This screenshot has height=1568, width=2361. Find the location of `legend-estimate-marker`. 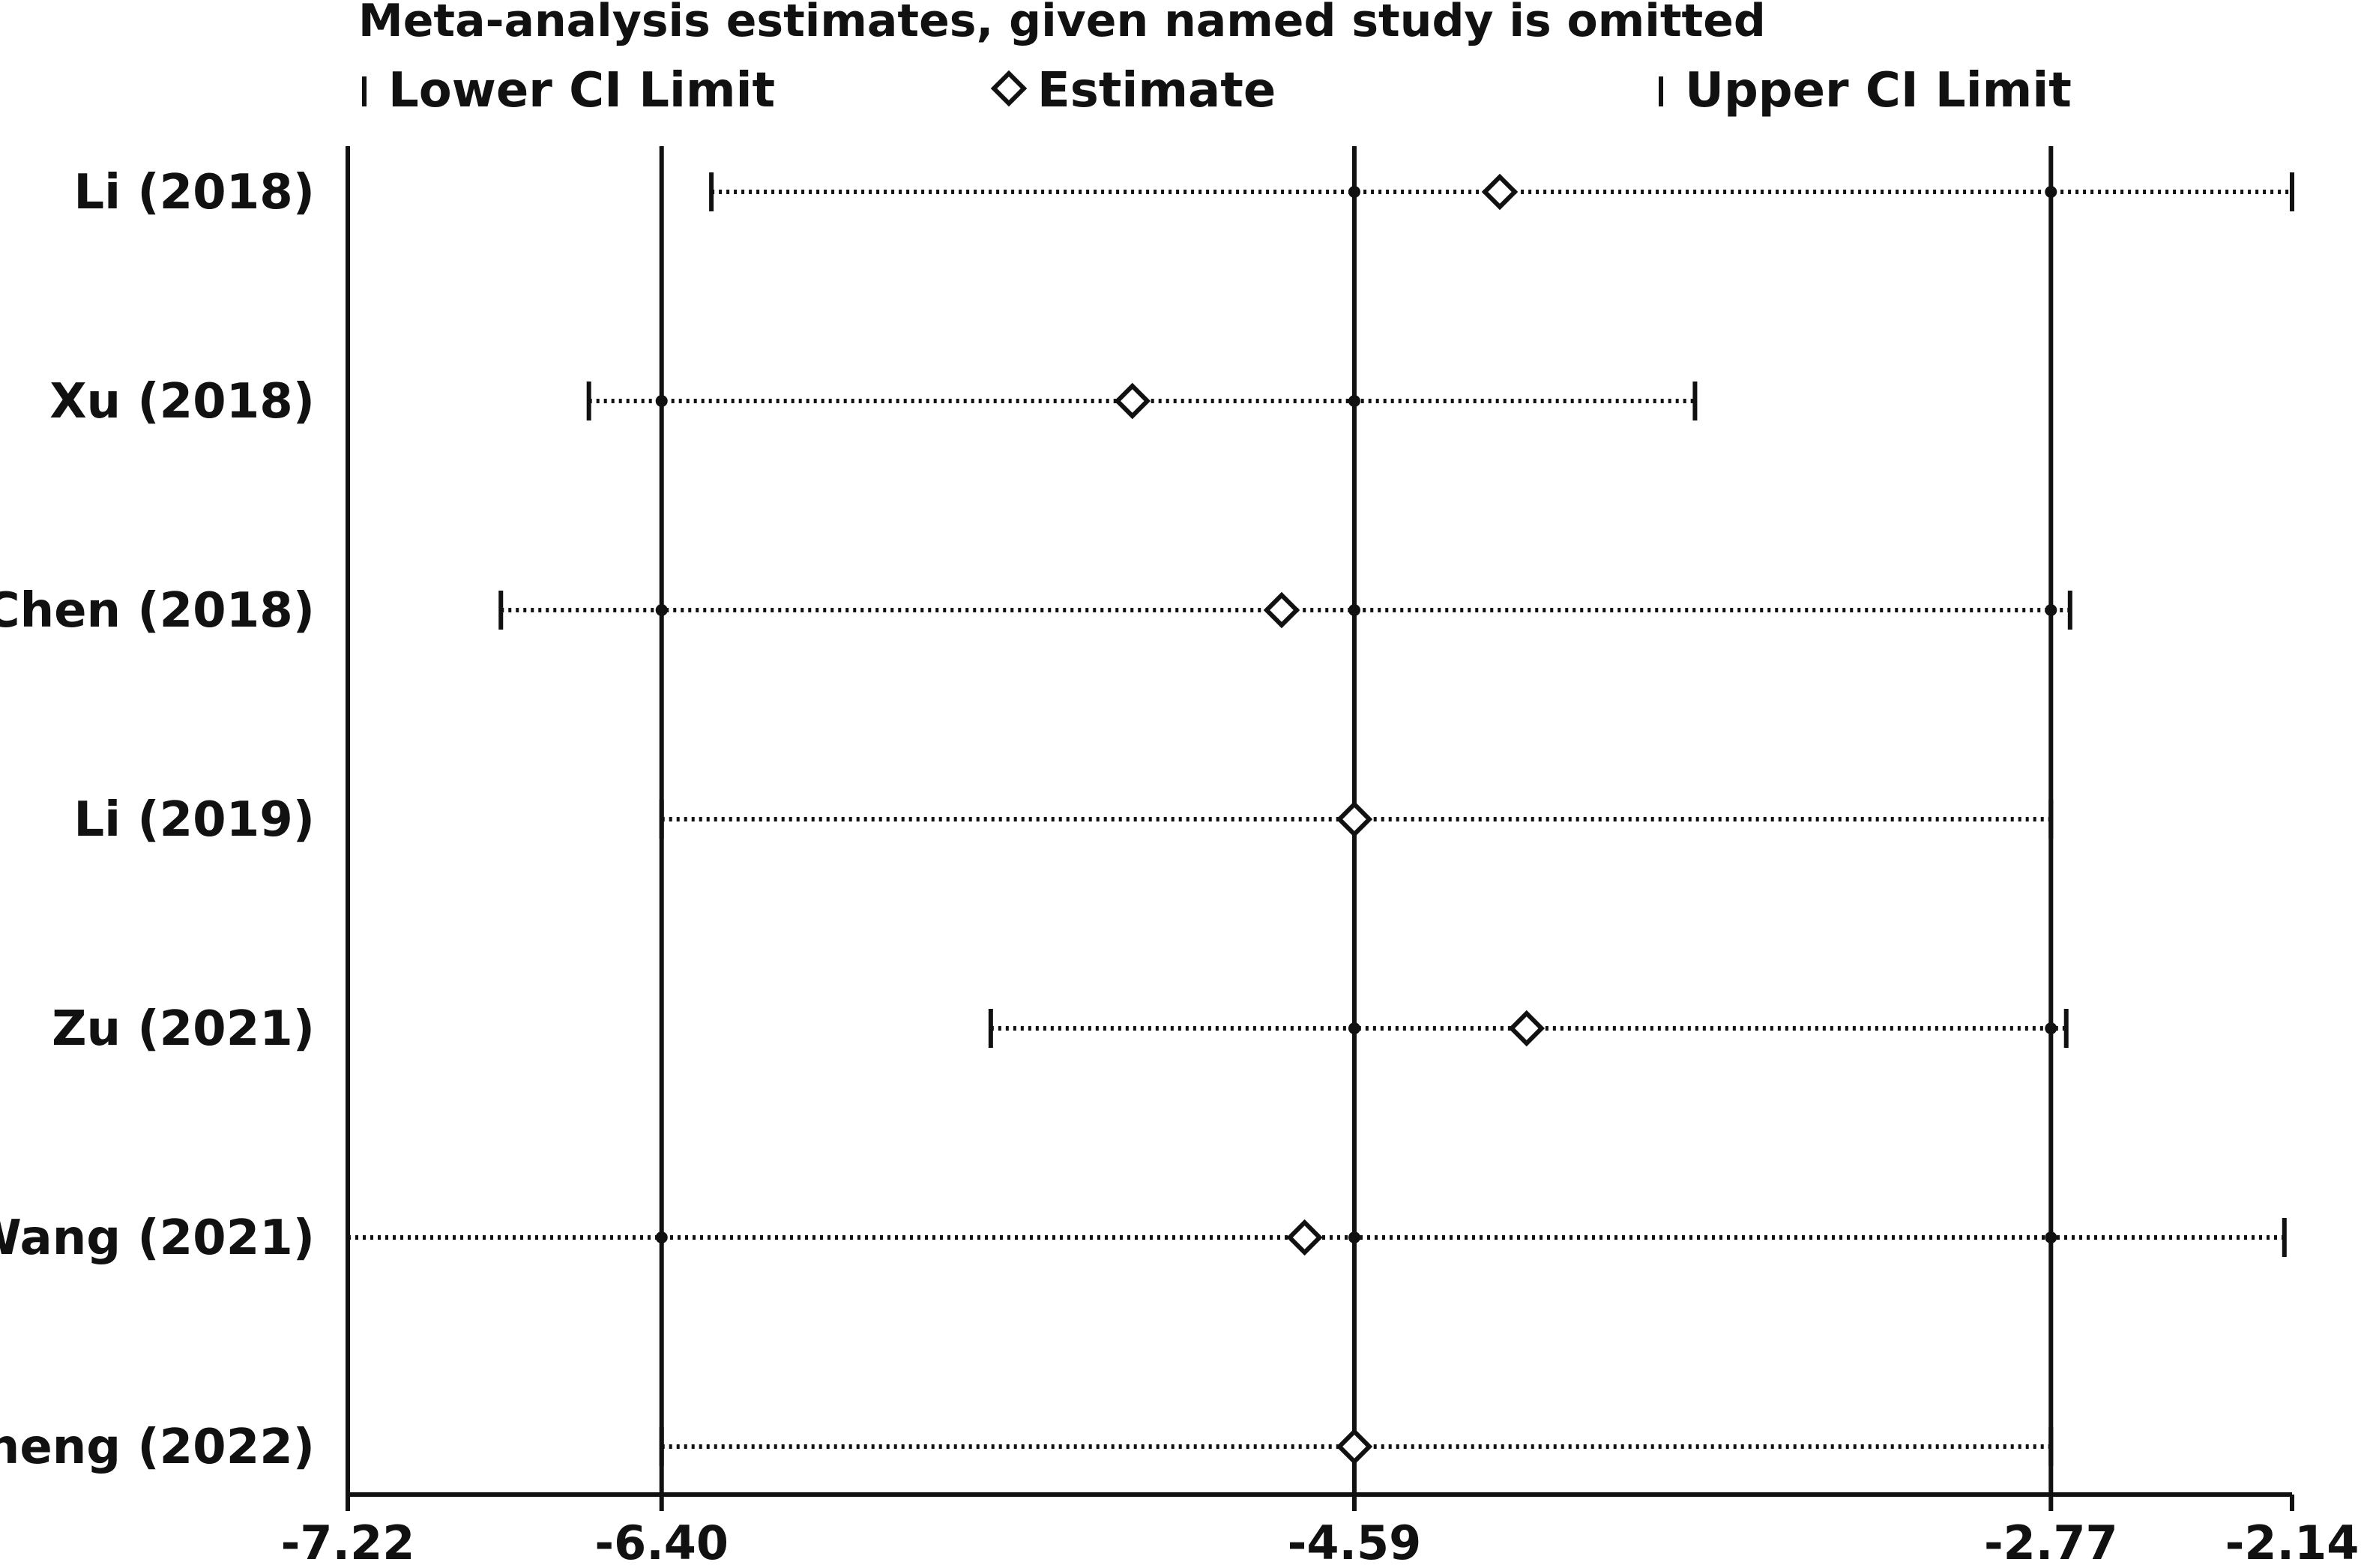

legend-estimate-marker is located at coordinates (1009, 88).